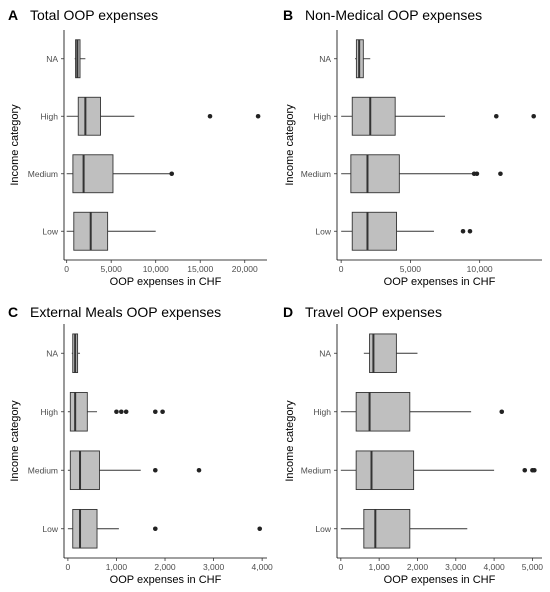 The image size is (550, 592). I want to click on panel-title: Total OOP expenses, so click(94, 15).